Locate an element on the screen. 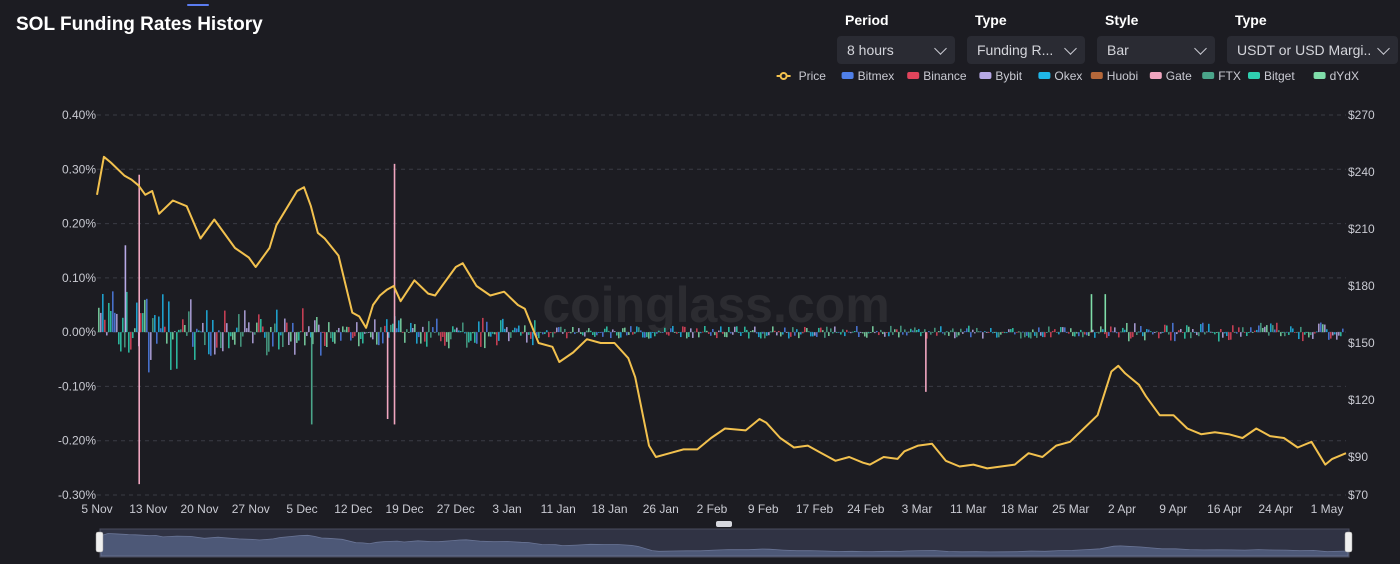 The width and height of the screenshot is (1400, 564). y-left-tick-label: 0.00% is located at coordinates (79, 332).